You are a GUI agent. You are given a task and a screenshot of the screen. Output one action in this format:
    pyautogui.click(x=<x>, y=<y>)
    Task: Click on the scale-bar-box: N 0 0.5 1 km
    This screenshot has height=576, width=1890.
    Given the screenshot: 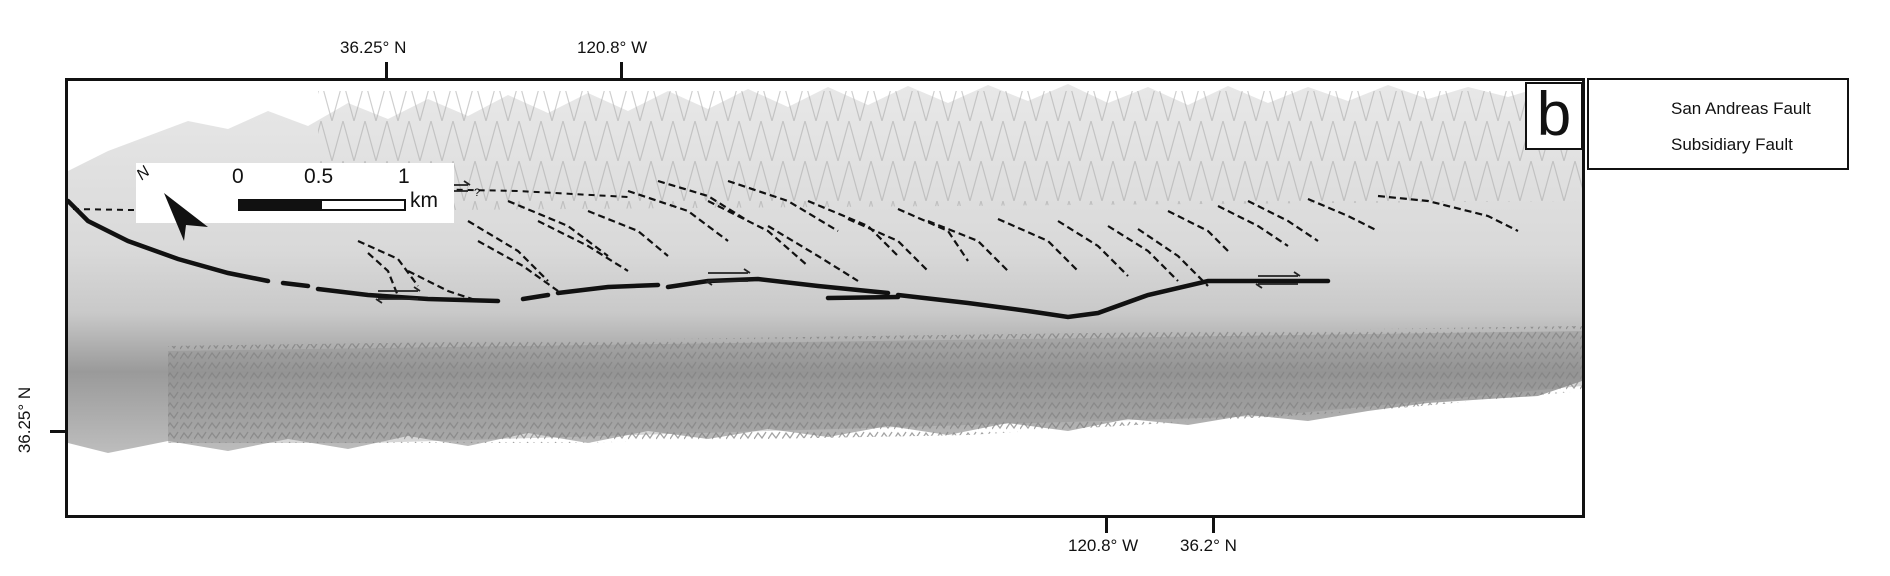 What is the action you would take?
    pyautogui.click(x=294, y=202)
    